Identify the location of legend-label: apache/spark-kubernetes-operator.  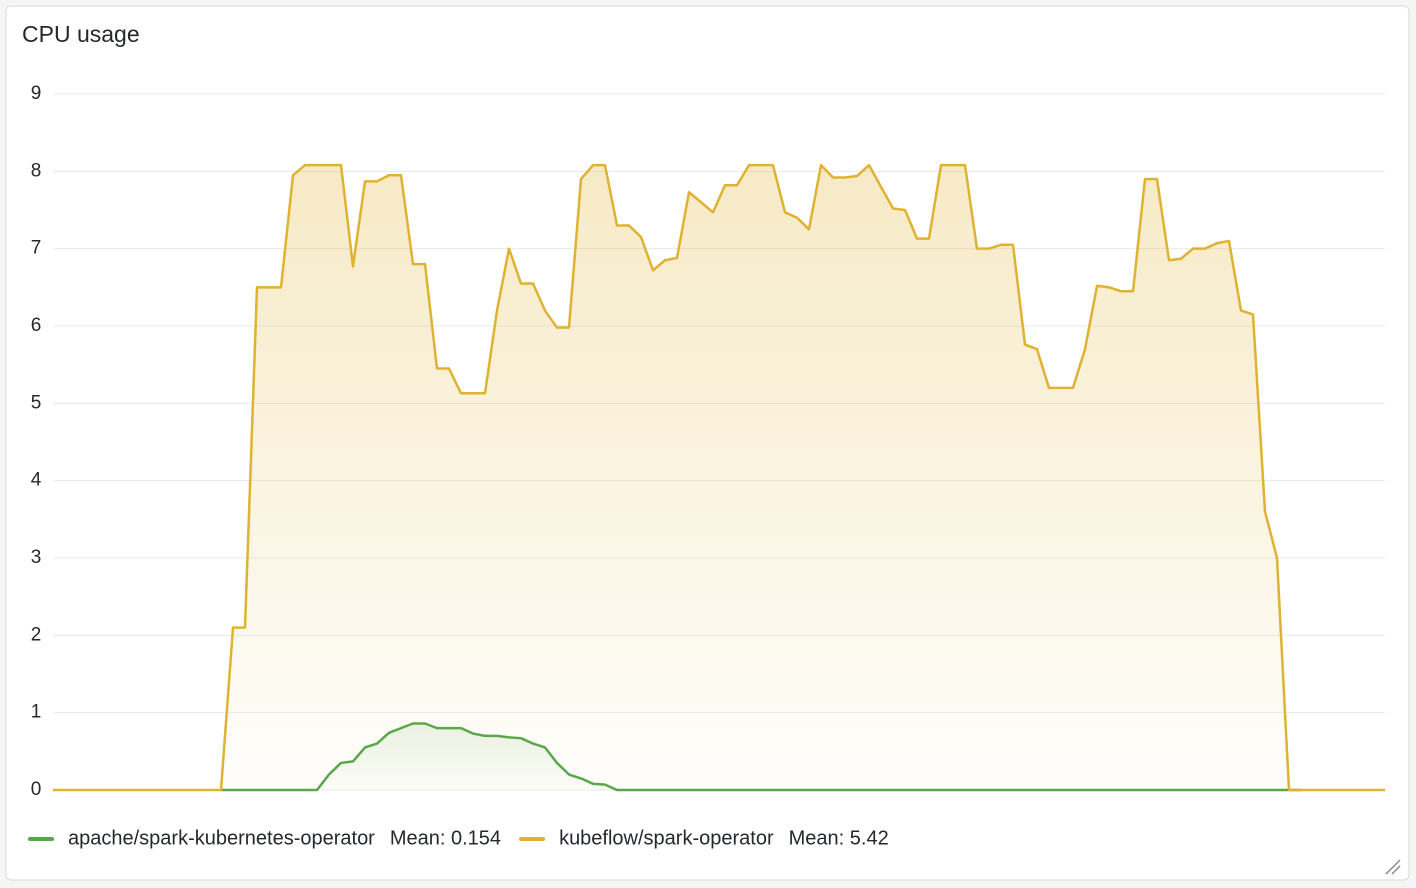
(221, 838).